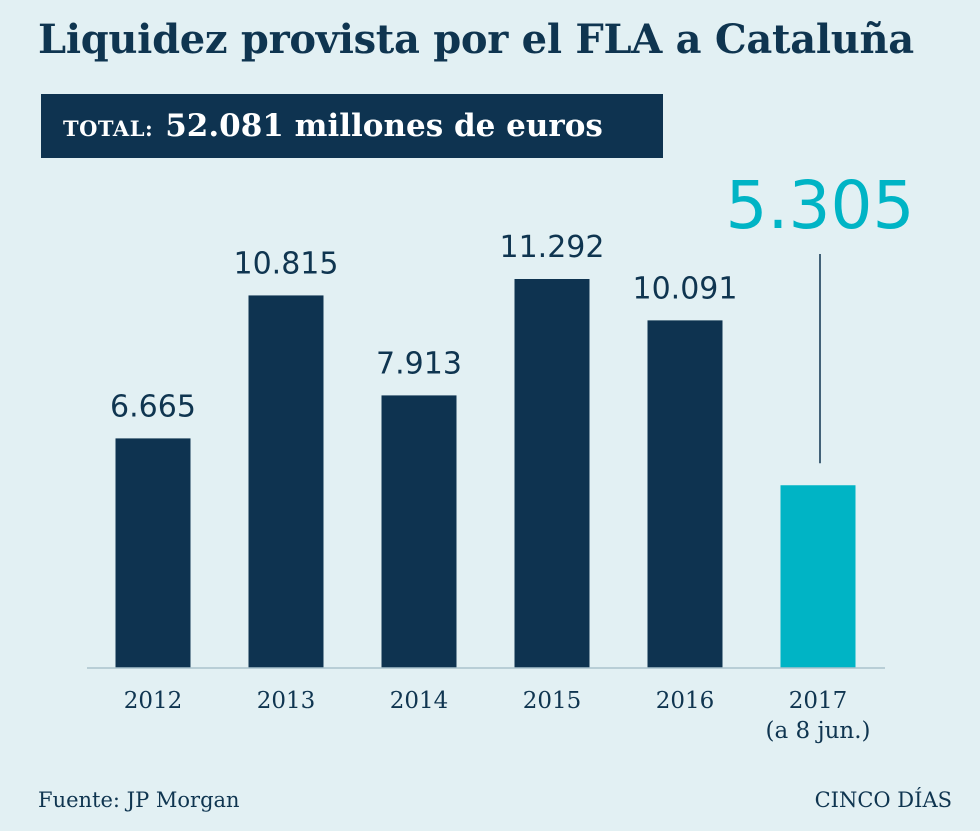  Describe the element at coordinates (818, 576) in the screenshot. I see `bar-2017` at that location.